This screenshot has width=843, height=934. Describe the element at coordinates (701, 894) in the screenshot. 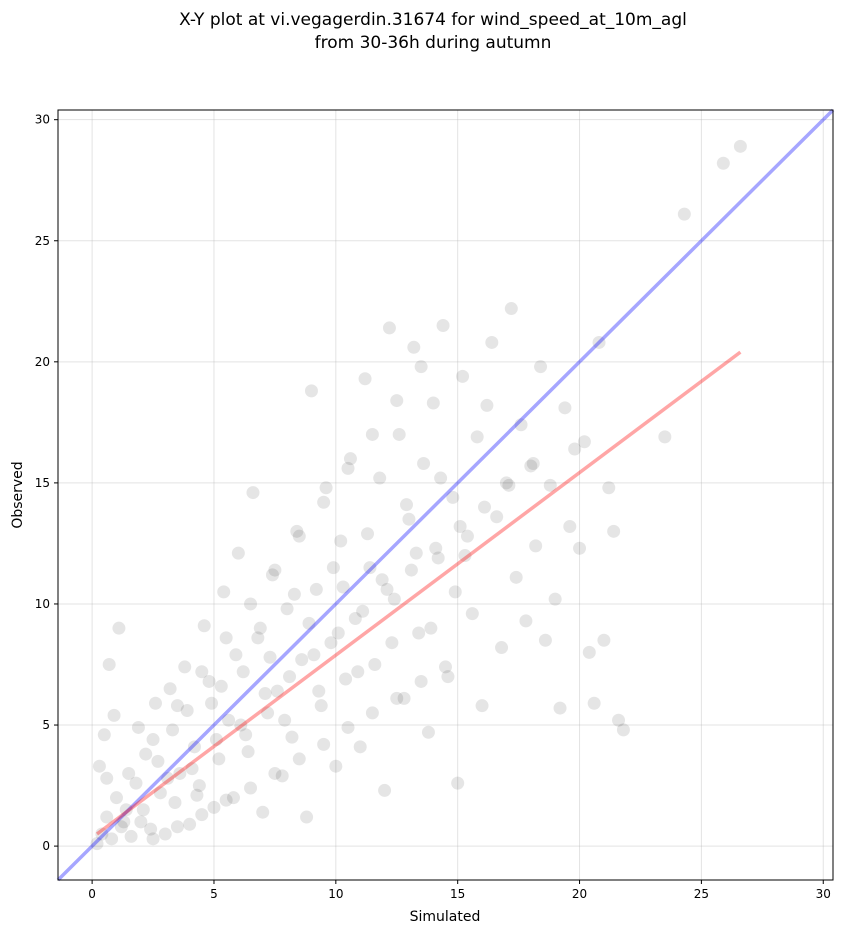

I see `x-tick-label-5: 25` at that location.